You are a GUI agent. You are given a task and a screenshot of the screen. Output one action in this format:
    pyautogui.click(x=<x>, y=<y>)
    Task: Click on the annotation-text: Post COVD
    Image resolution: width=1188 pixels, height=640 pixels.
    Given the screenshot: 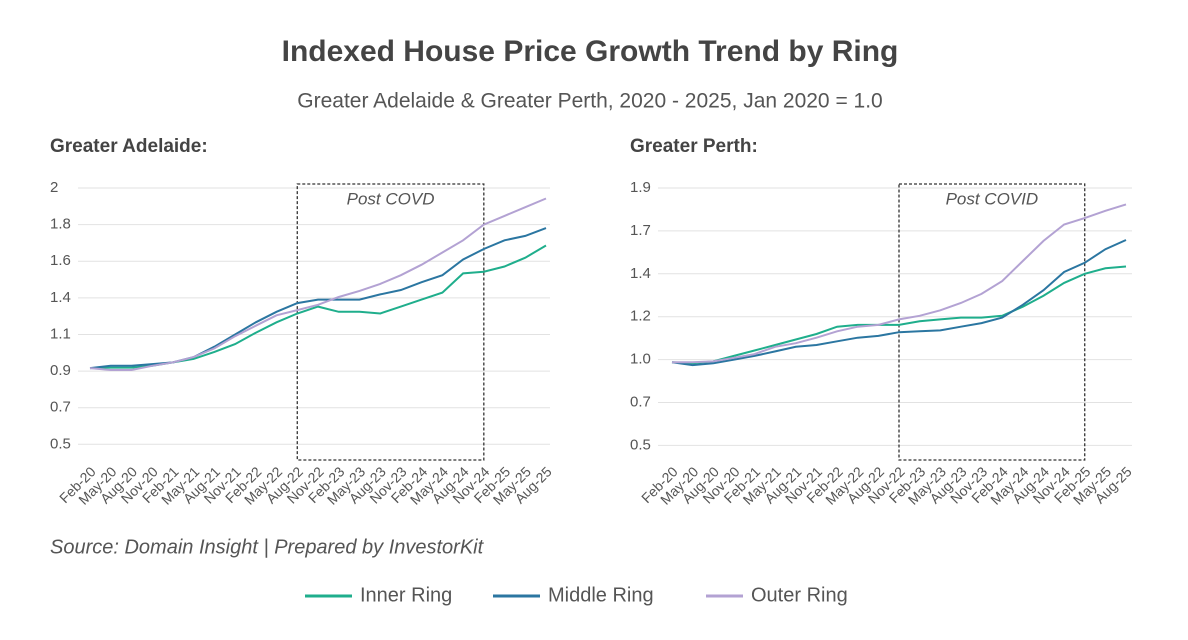 What is the action you would take?
    pyautogui.click(x=391, y=198)
    